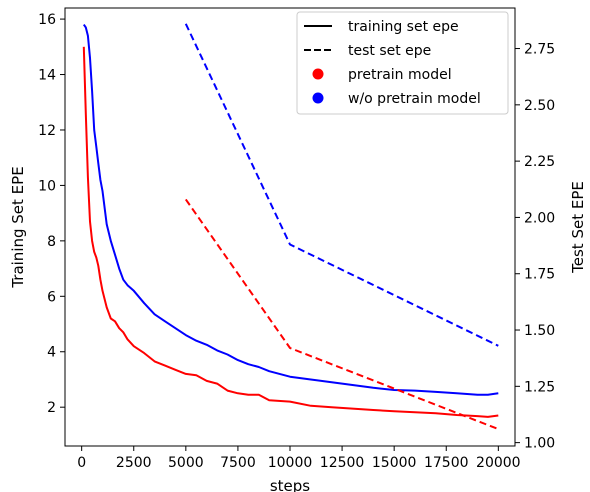 The height and width of the screenshot is (492, 590). I want to click on x-tick-label: 10000, so click(290, 463).